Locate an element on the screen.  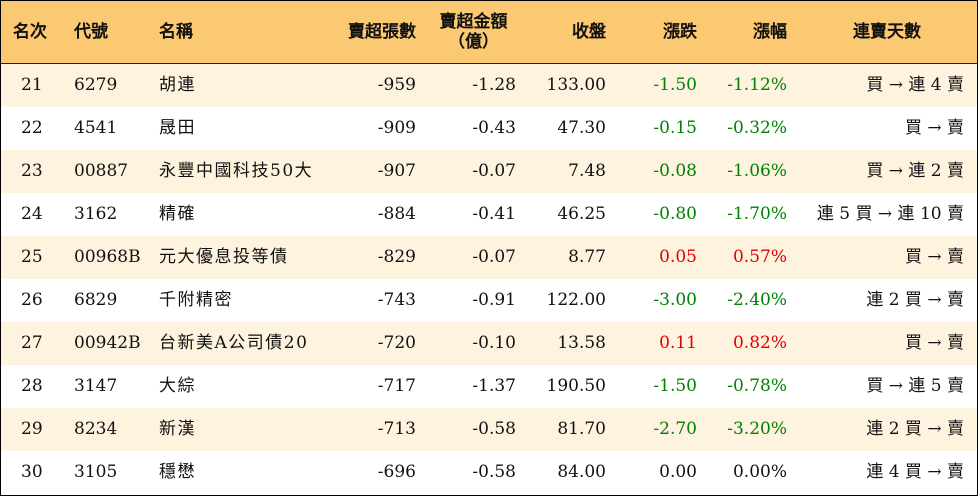
rank-cell: 26 is located at coordinates (32, 300).